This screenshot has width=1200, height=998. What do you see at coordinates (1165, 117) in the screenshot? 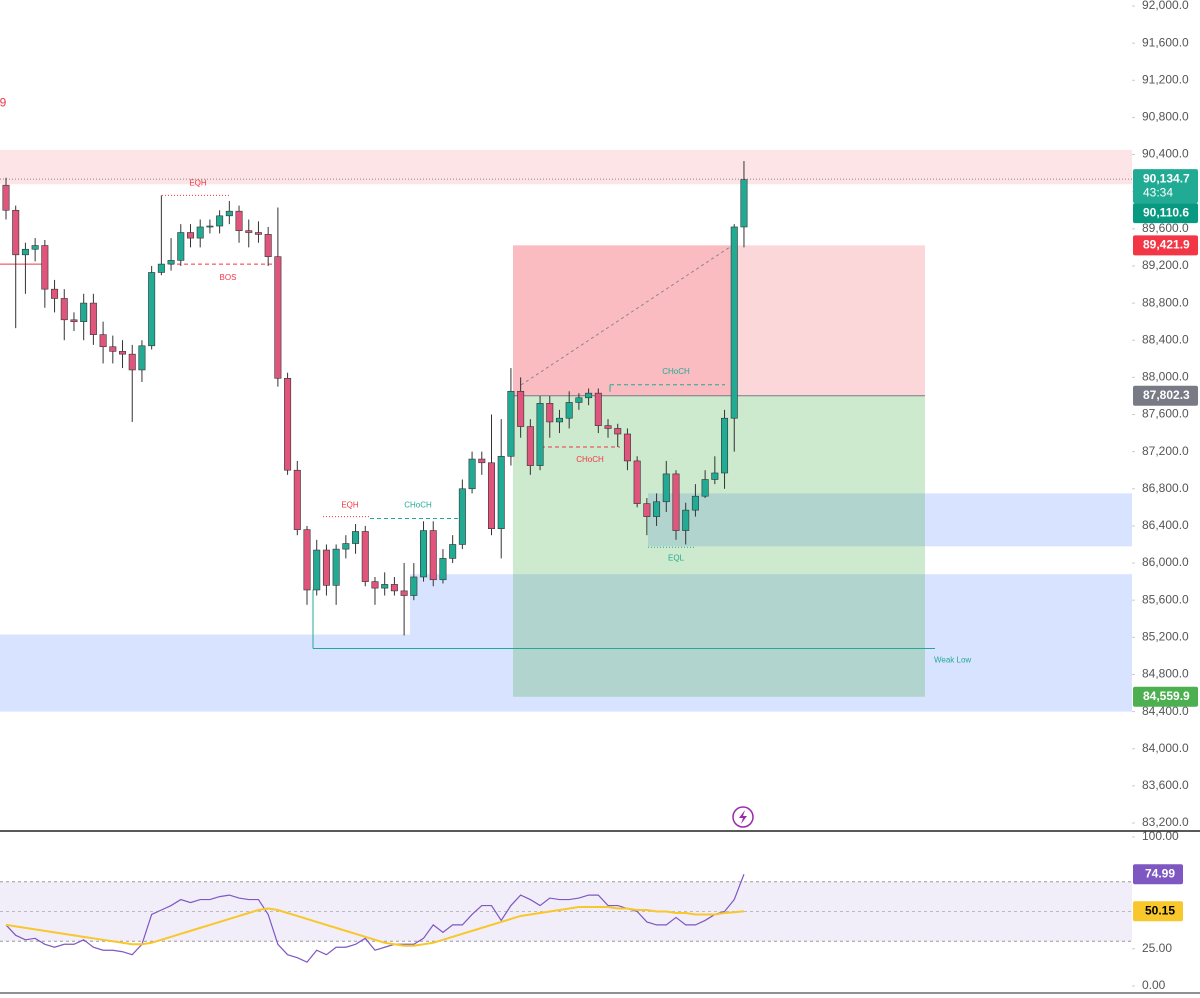
I see `y-tick-label: 90,800.0` at bounding box center [1165, 117].